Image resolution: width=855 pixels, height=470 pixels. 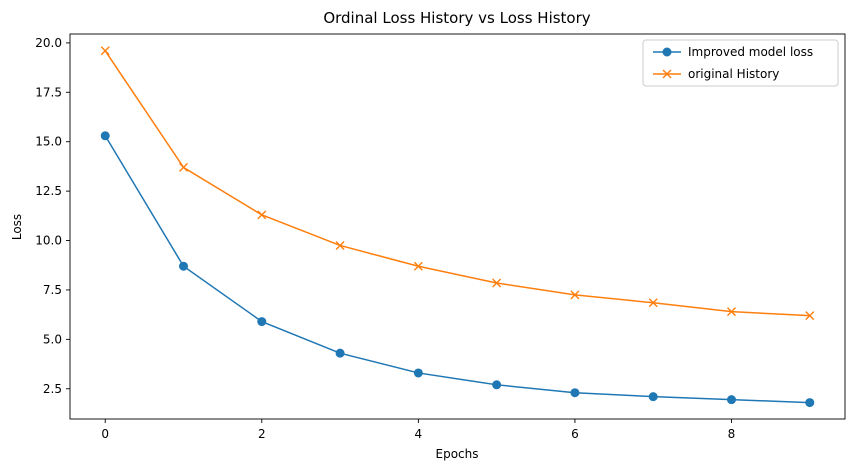 What do you see at coordinates (52, 389) in the screenshot?
I see `y-tick-label: 2.5` at bounding box center [52, 389].